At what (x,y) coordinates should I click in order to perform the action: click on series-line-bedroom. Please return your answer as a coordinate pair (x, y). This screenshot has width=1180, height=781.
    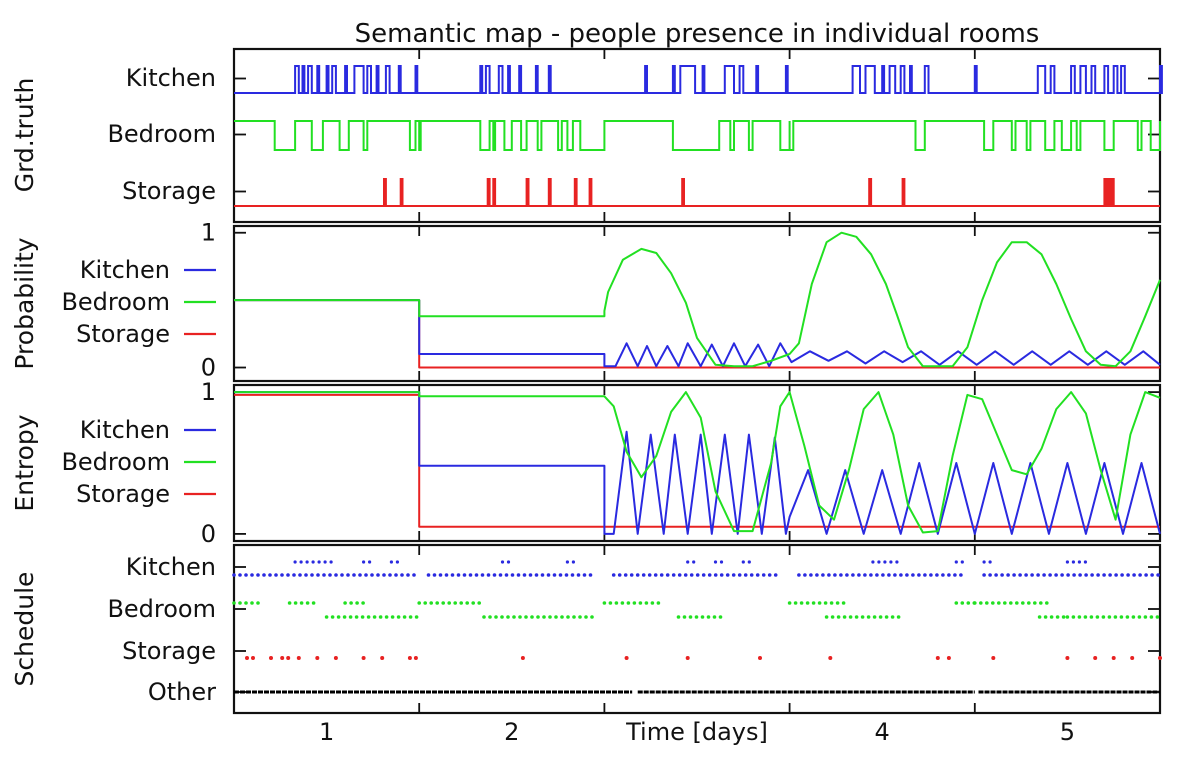
    Looking at the image, I should click on (697, 299).